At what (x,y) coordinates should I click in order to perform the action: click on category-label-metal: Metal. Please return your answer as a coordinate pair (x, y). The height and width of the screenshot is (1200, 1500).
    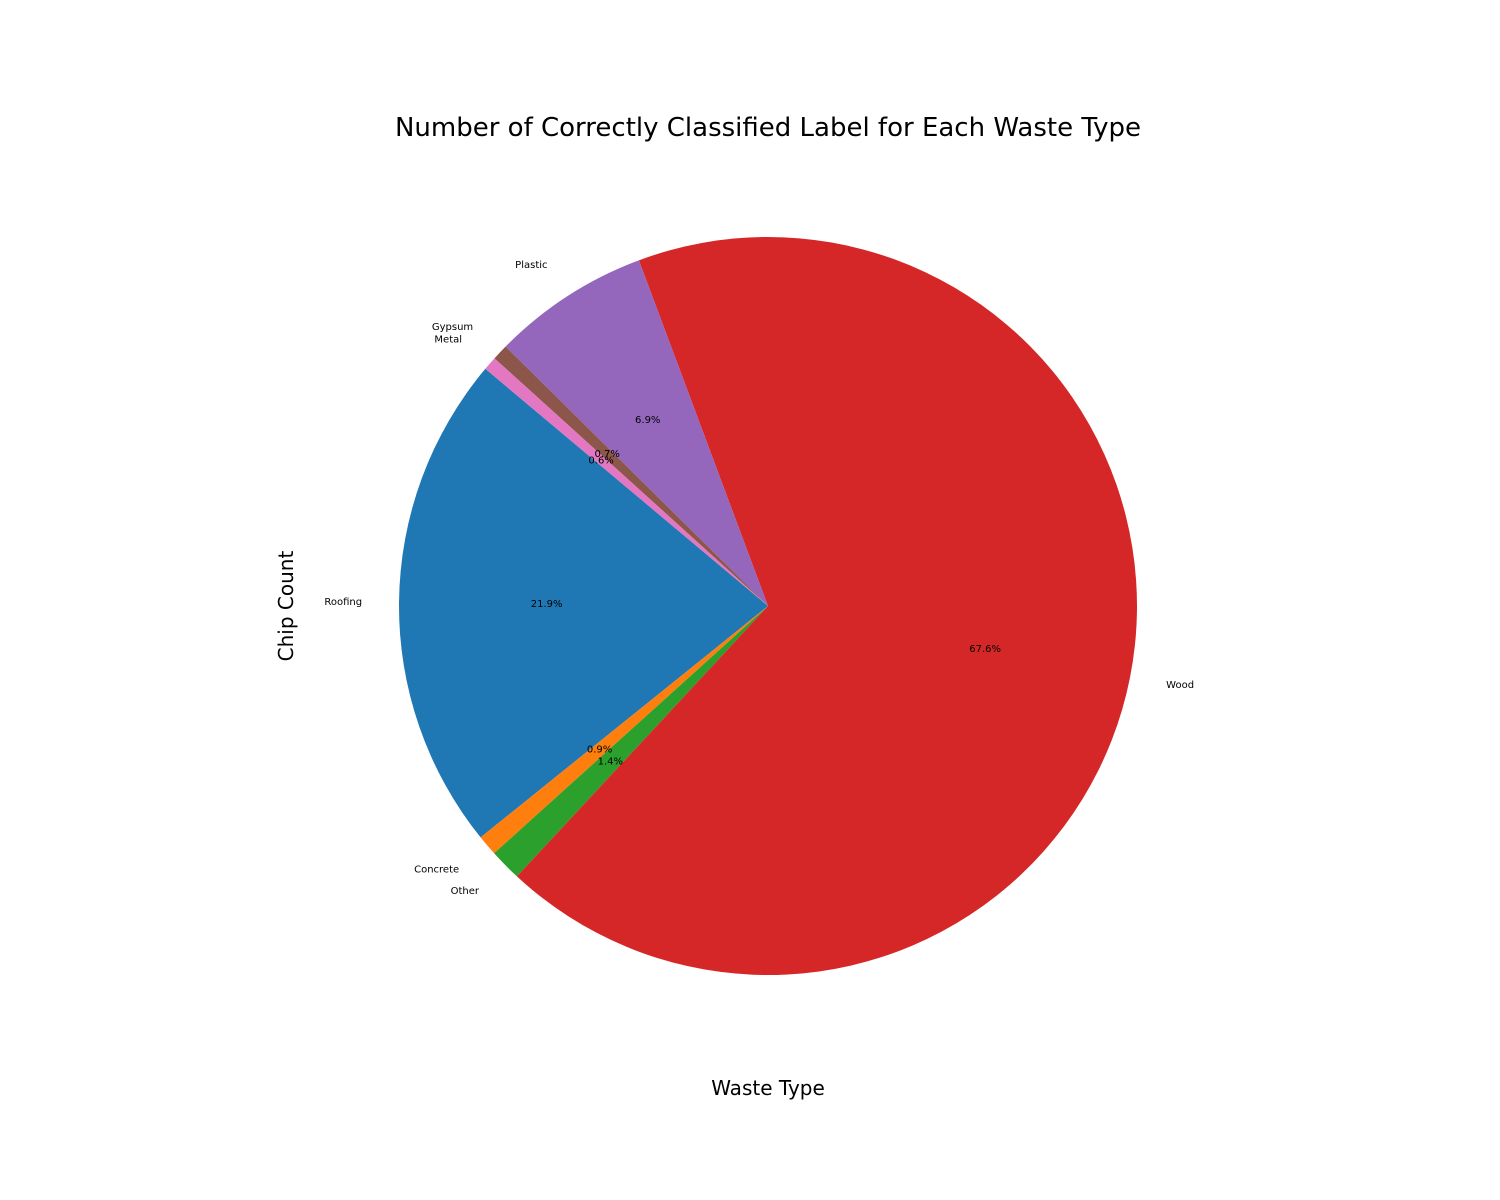
    Looking at the image, I should click on (448, 339).